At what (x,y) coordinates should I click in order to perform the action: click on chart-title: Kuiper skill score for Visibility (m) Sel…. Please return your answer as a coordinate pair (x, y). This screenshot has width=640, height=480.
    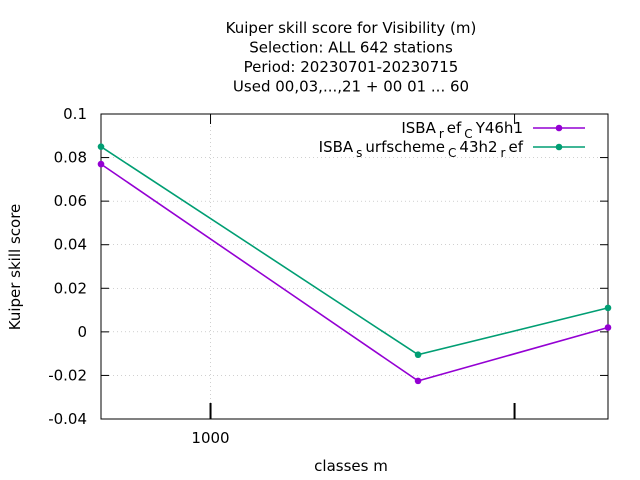
    Looking at the image, I should click on (351, 57).